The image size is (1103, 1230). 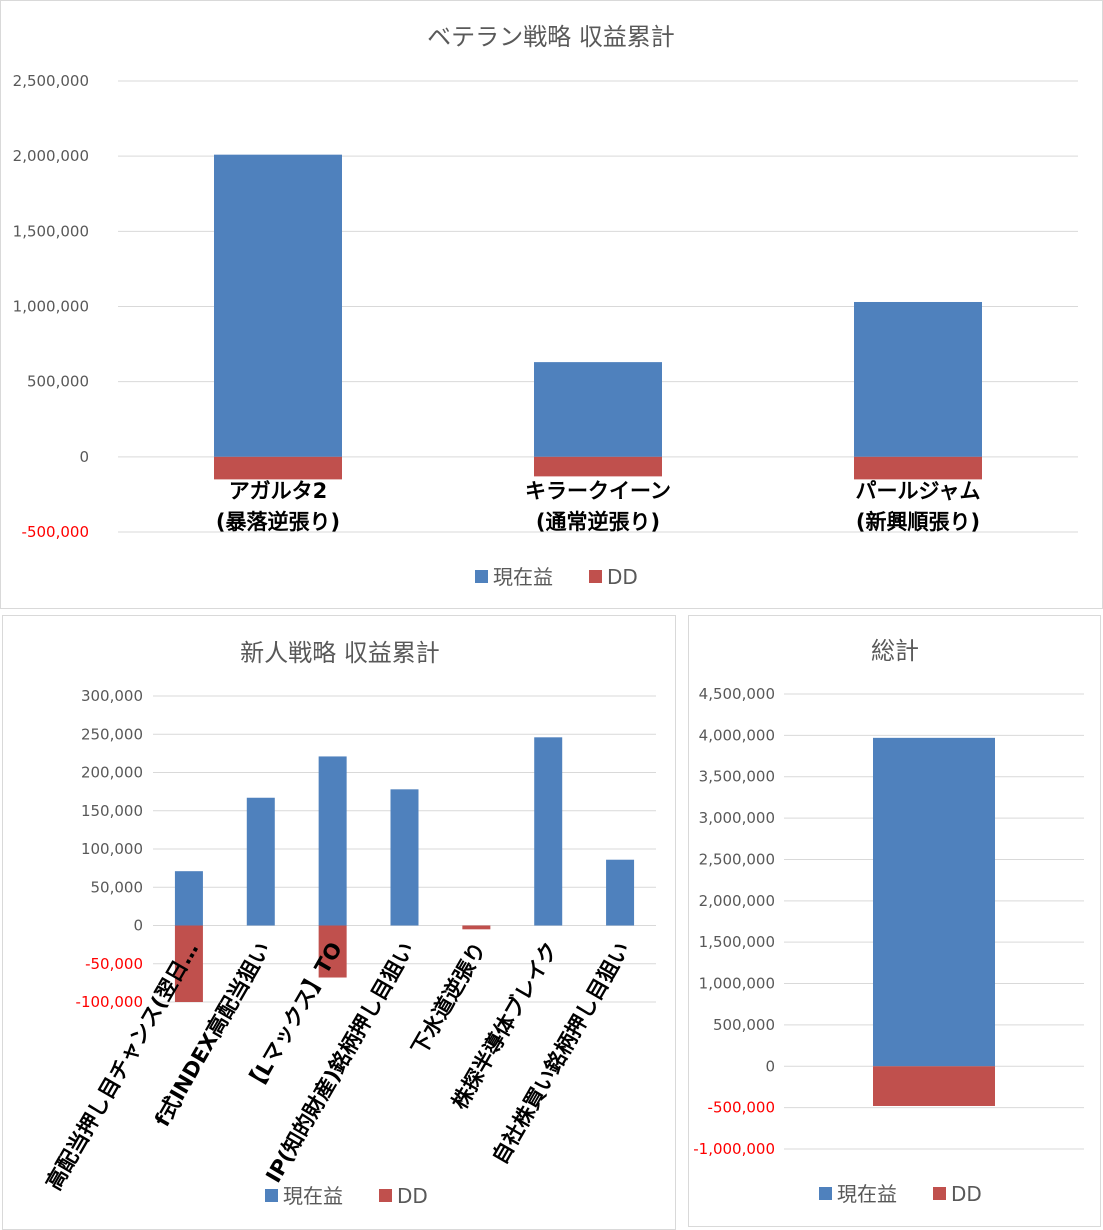 I want to click on category-label: (新興順張り), so click(x=918, y=522).